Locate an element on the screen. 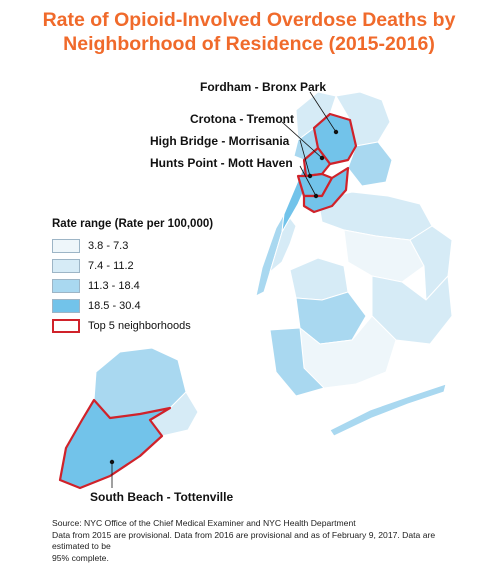  legend-title: Rate range (Rate per 100,000) is located at coordinates (132, 224).